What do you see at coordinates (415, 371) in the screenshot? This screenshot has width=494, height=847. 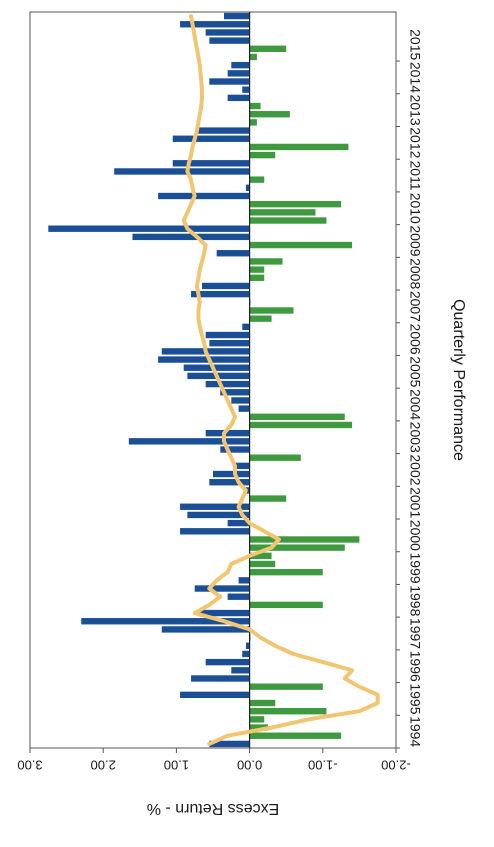 I see `category-tick-label: 2005` at bounding box center [415, 371].